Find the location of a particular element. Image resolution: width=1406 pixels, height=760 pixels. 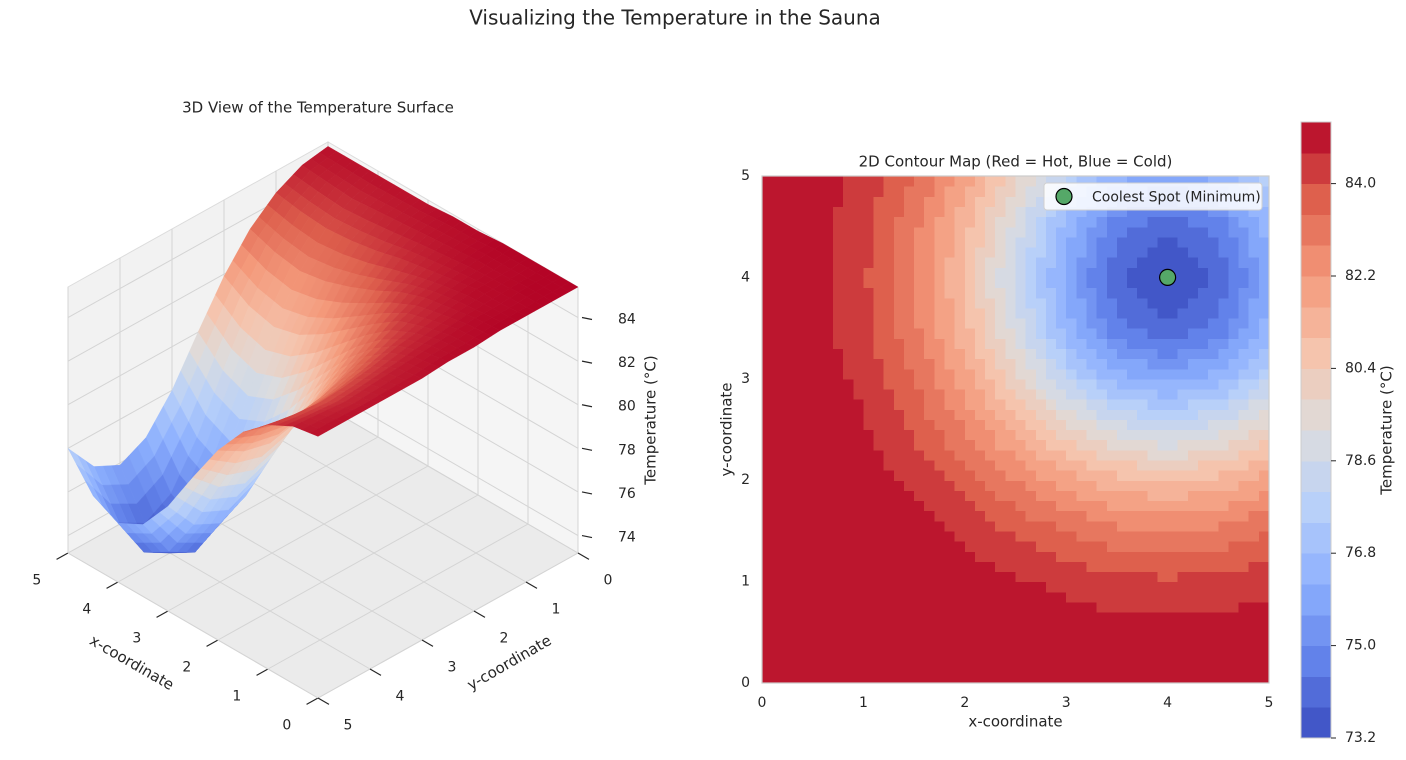

y-tick-label: 3 is located at coordinates (452, 667).